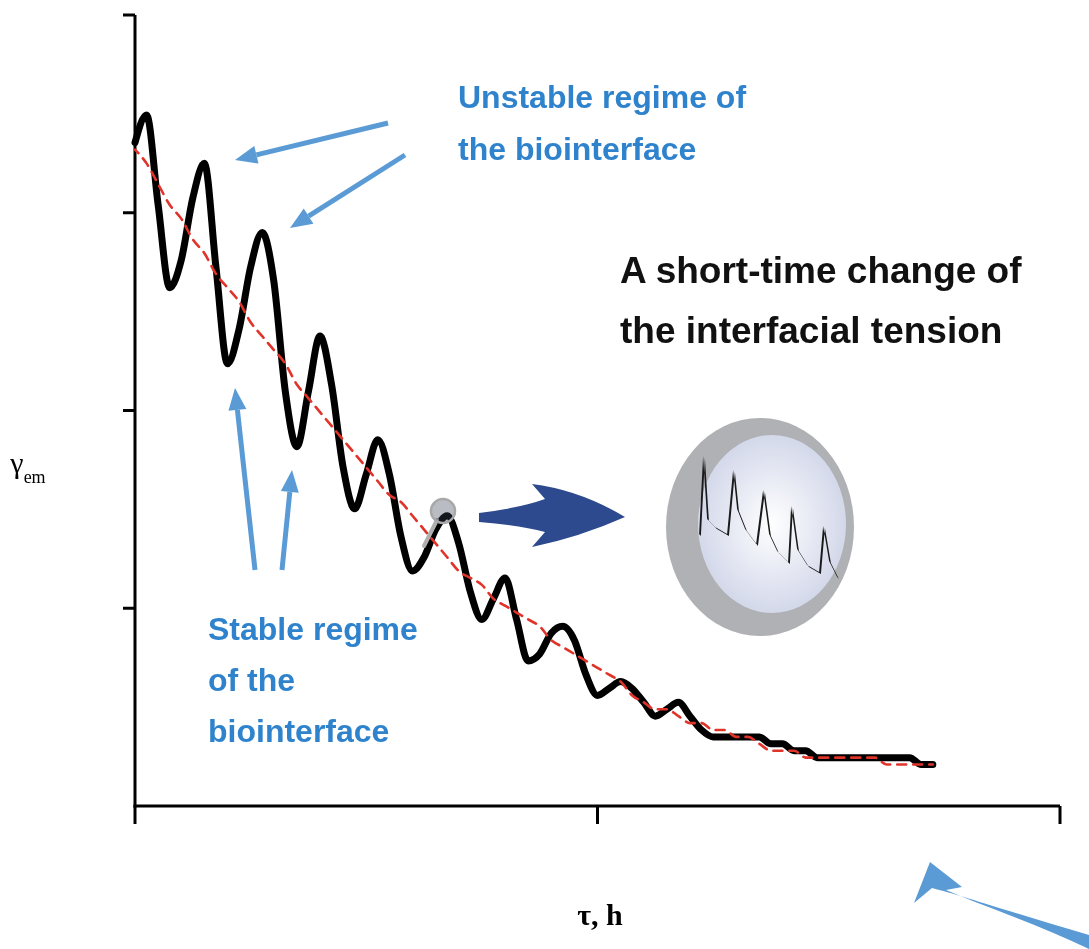  Describe the element at coordinates (313, 680) in the screenshot. I see `annotation: Stable regime of the biointerface` at that location.